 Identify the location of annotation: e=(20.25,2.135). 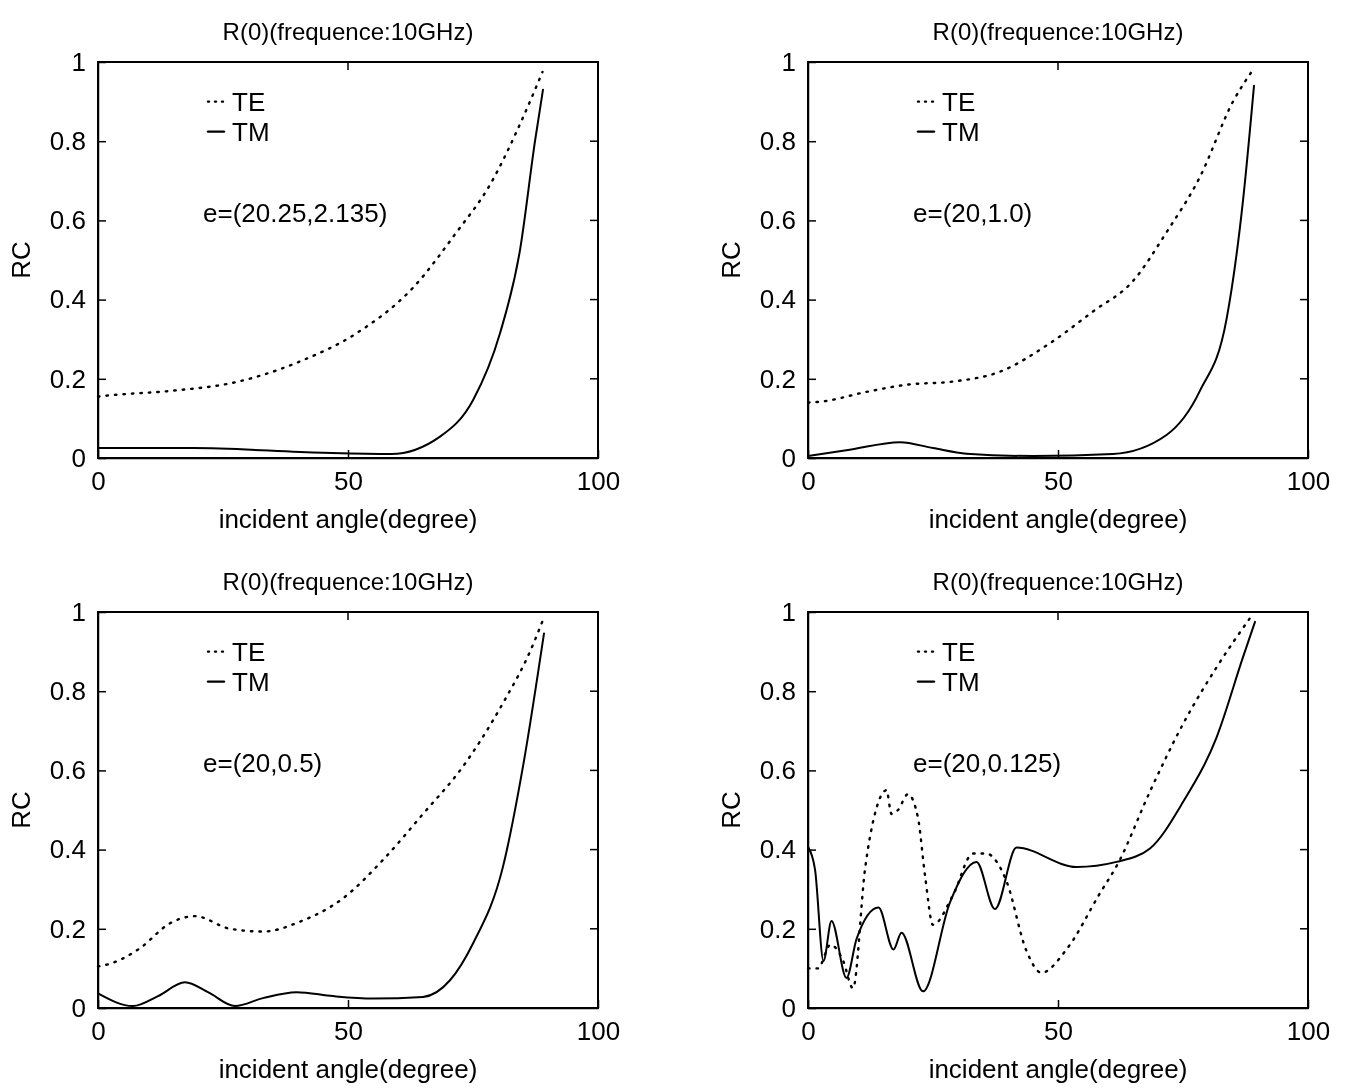
(295, 212).